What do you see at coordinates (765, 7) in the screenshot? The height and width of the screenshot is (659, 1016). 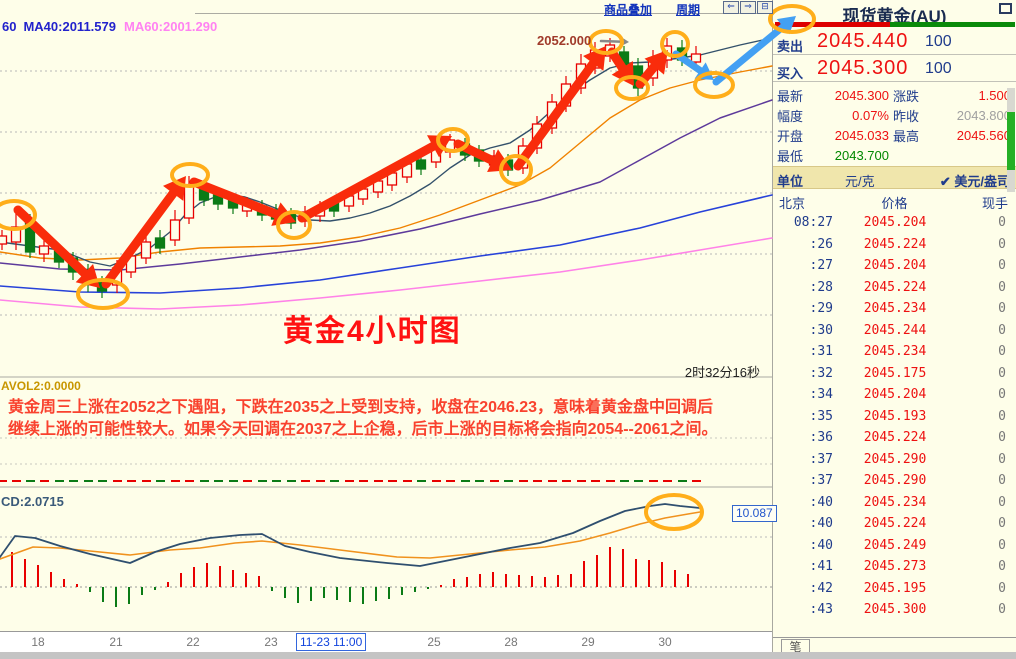 I see `split-view-icon: ⊟` at bounding box center [765, 7].